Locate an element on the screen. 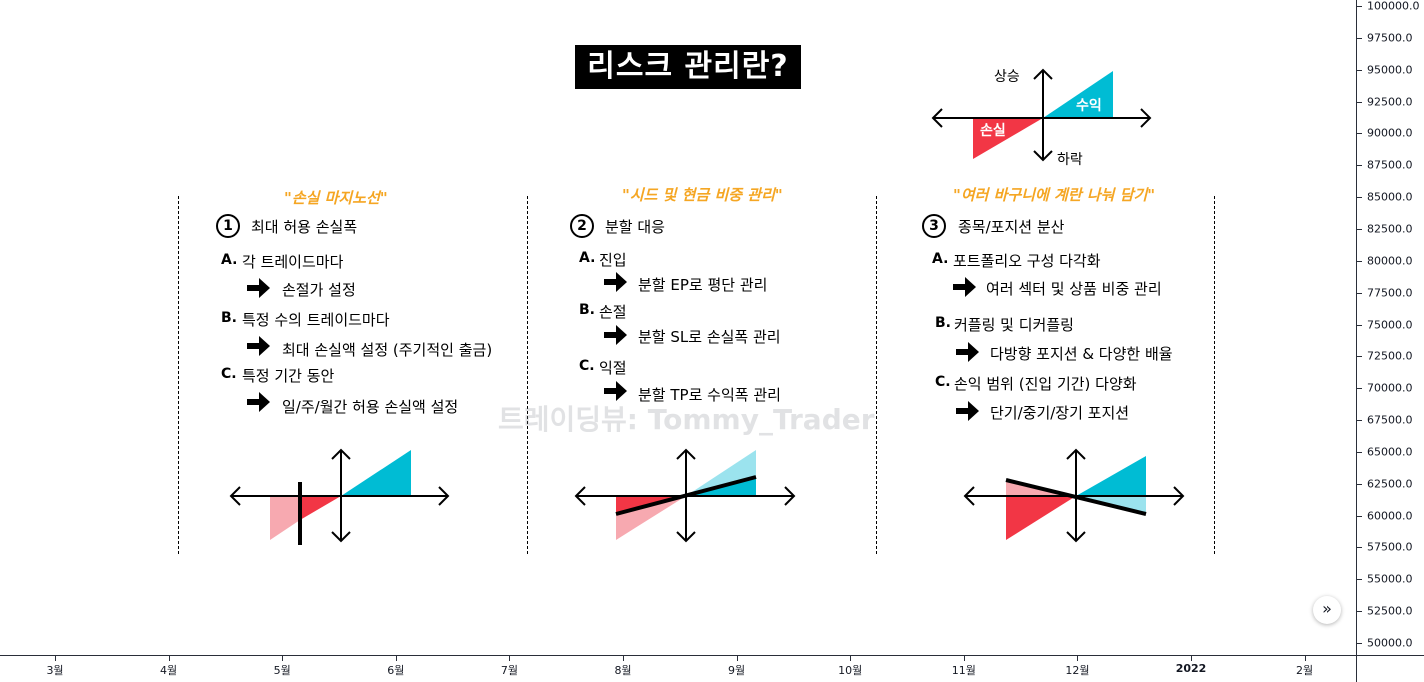 Image resolution: width=1424 pixels, height=682 pixels. legend-up-label: 상승 is located at coordinates (1007, 77).